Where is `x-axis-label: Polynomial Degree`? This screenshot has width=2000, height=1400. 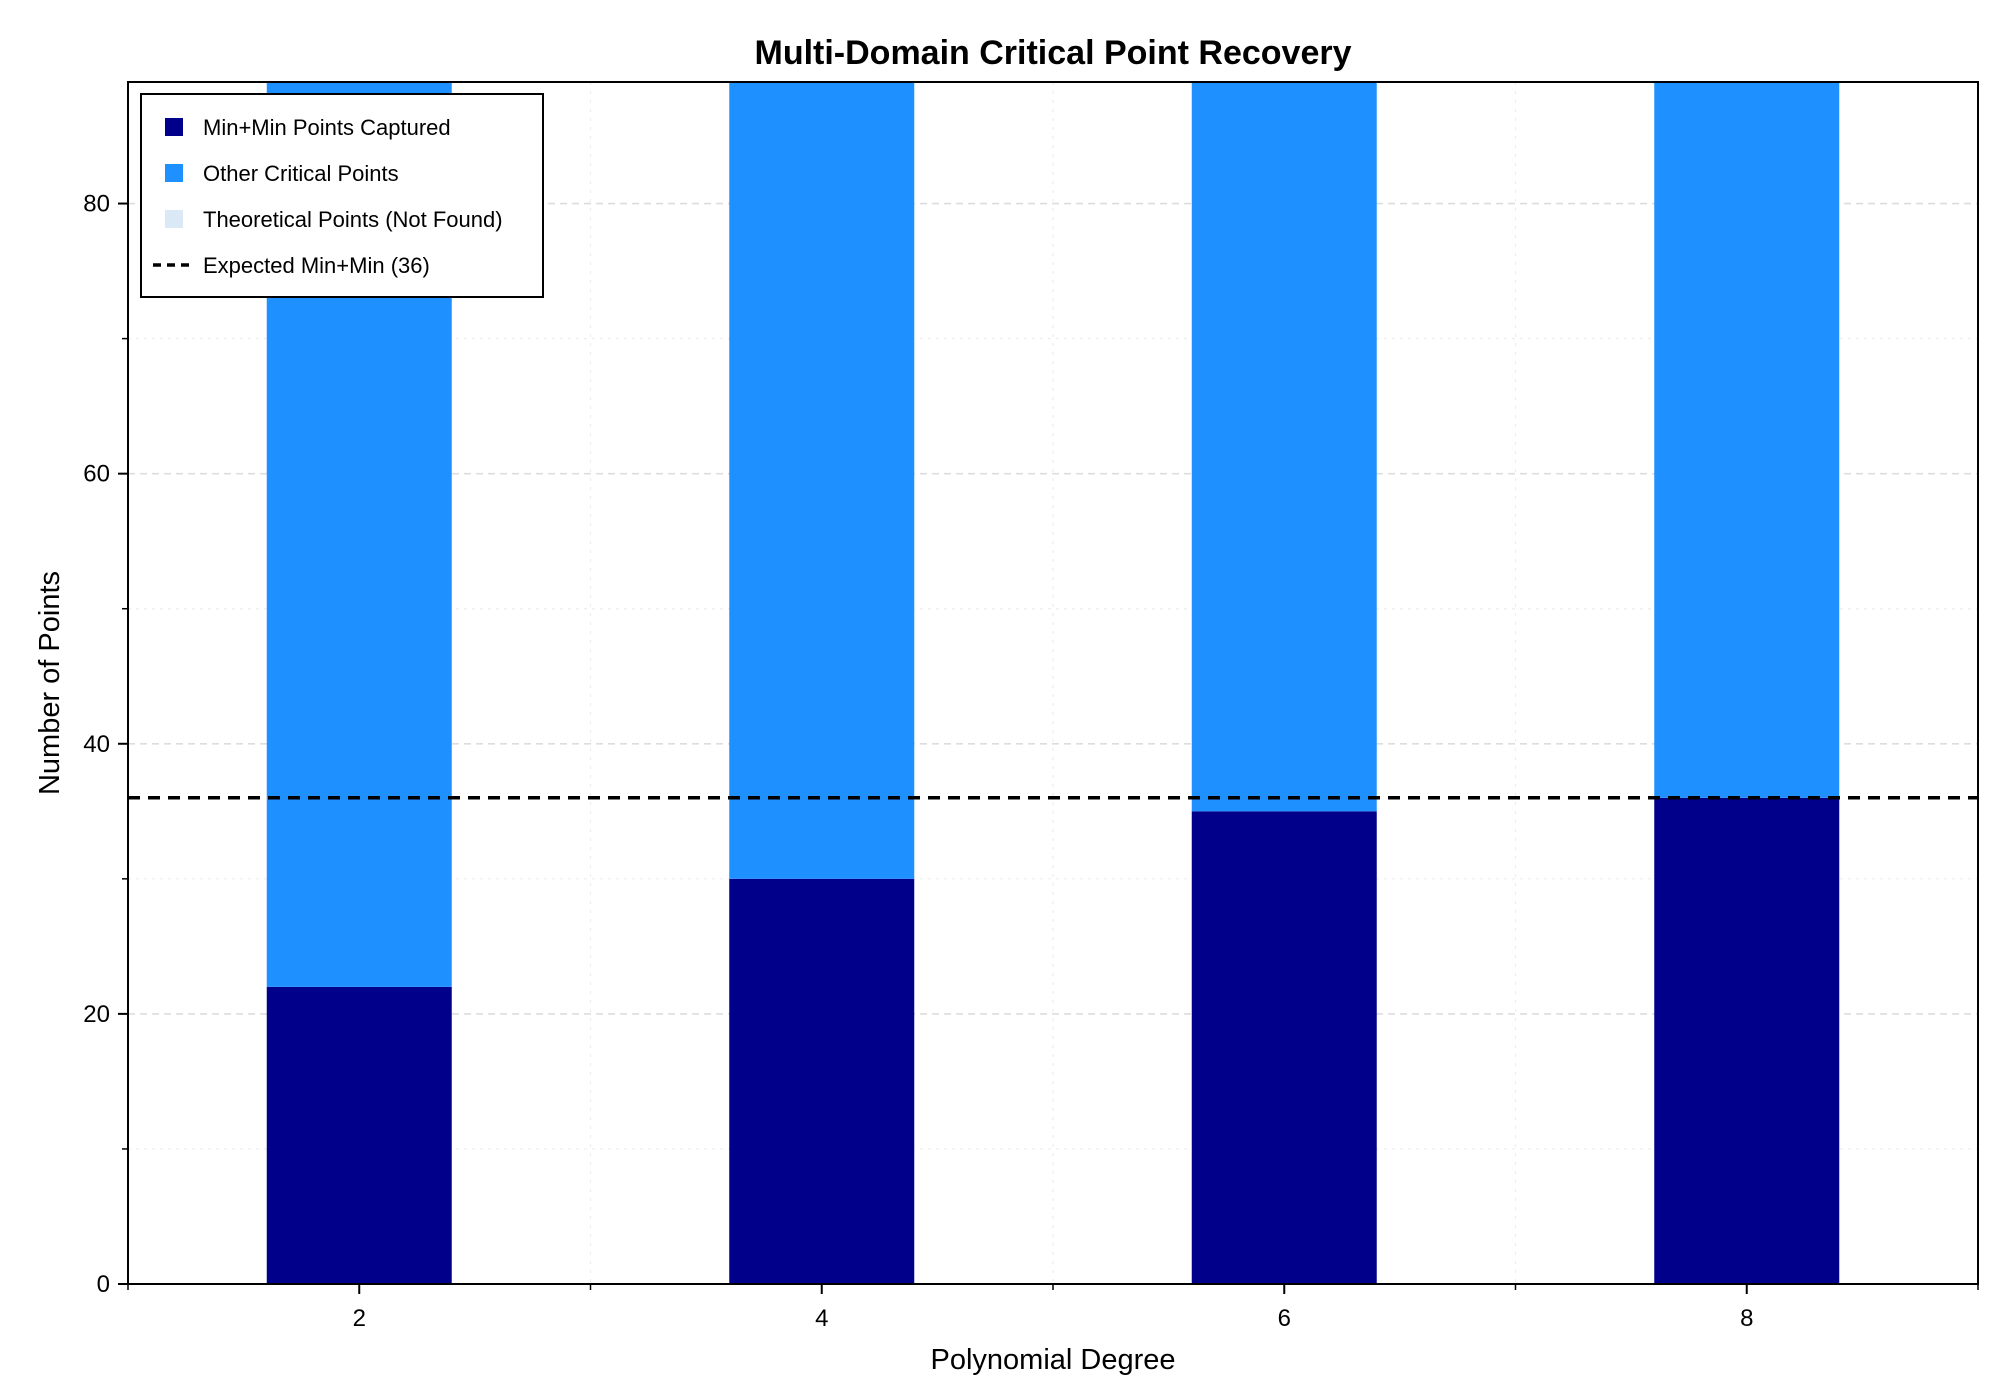
x-axis-label: Polynomial Degree is located at coordinates (1052, 1360).